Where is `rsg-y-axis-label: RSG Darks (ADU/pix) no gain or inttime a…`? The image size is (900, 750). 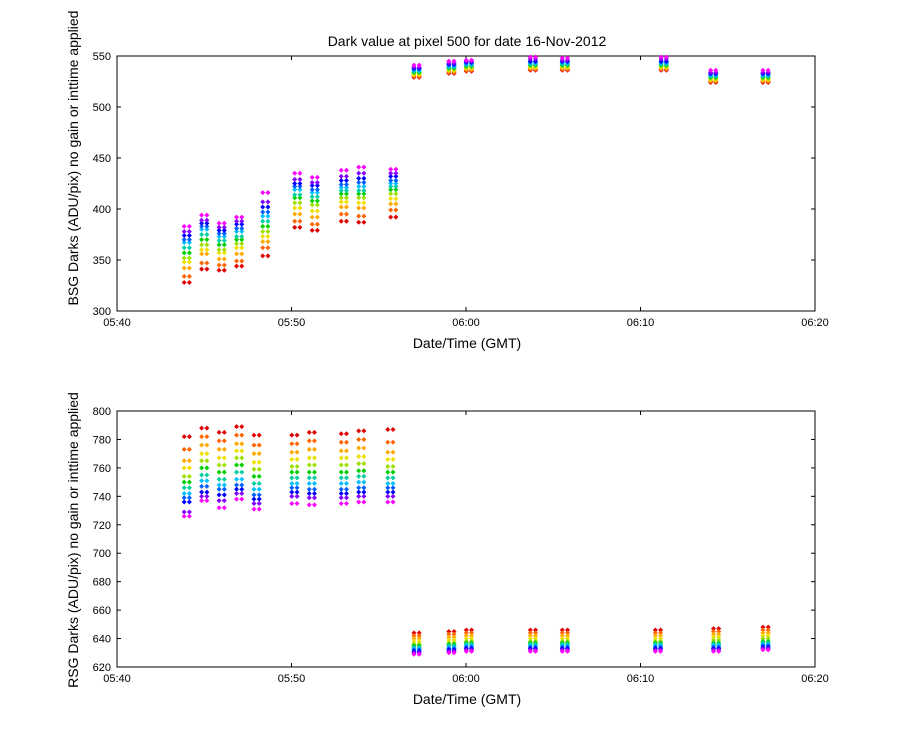 rsg-y-axis-label: RSG Darks (ADU/pix) no gain or inttime a… is located at coordinates (73, 540).